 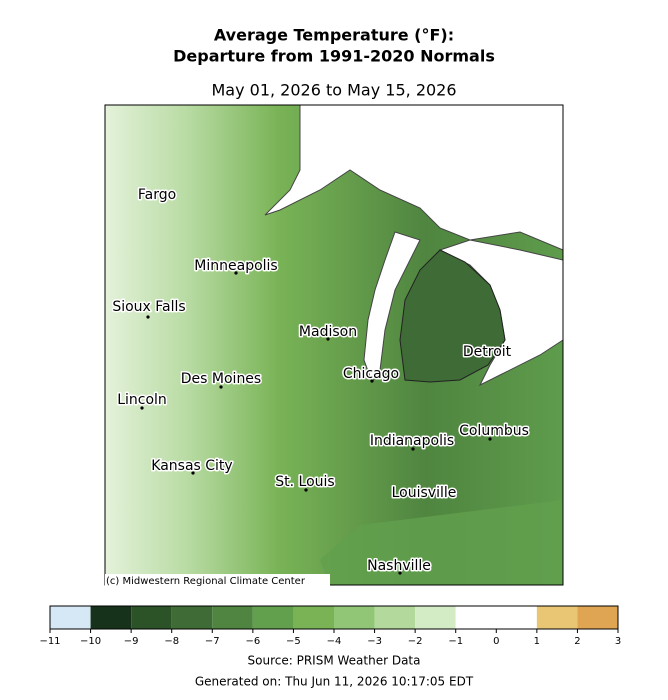 What do you see at coordinates (304, 482) in the screenshot?
I see `city-label: St. Louis` at bounding box center [304, 482].